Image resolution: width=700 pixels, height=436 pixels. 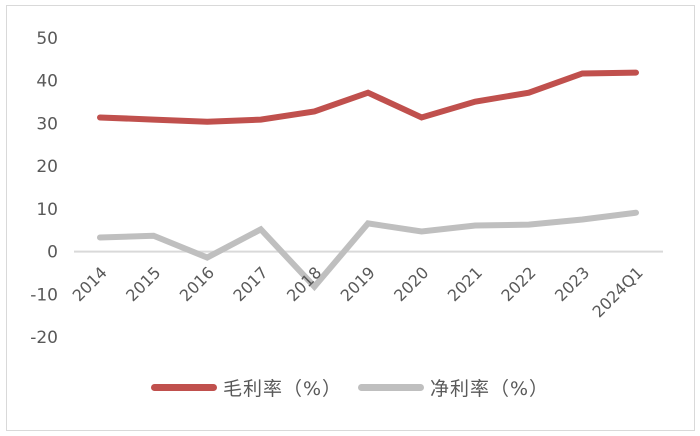 What do you see at coordinates (282, 389) in the screenshot?
I see `legend-label-gross-margin: 毛利率（%）` at bounding box center [282, 389].